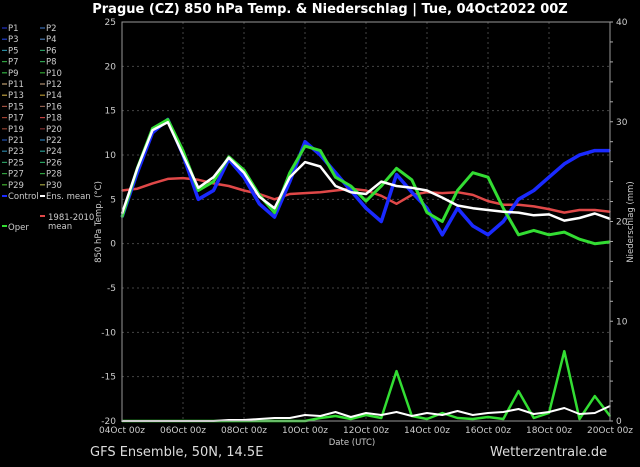 The image size is (640, 467). I want to click on y-tick-label: -5, so click(111, 289).